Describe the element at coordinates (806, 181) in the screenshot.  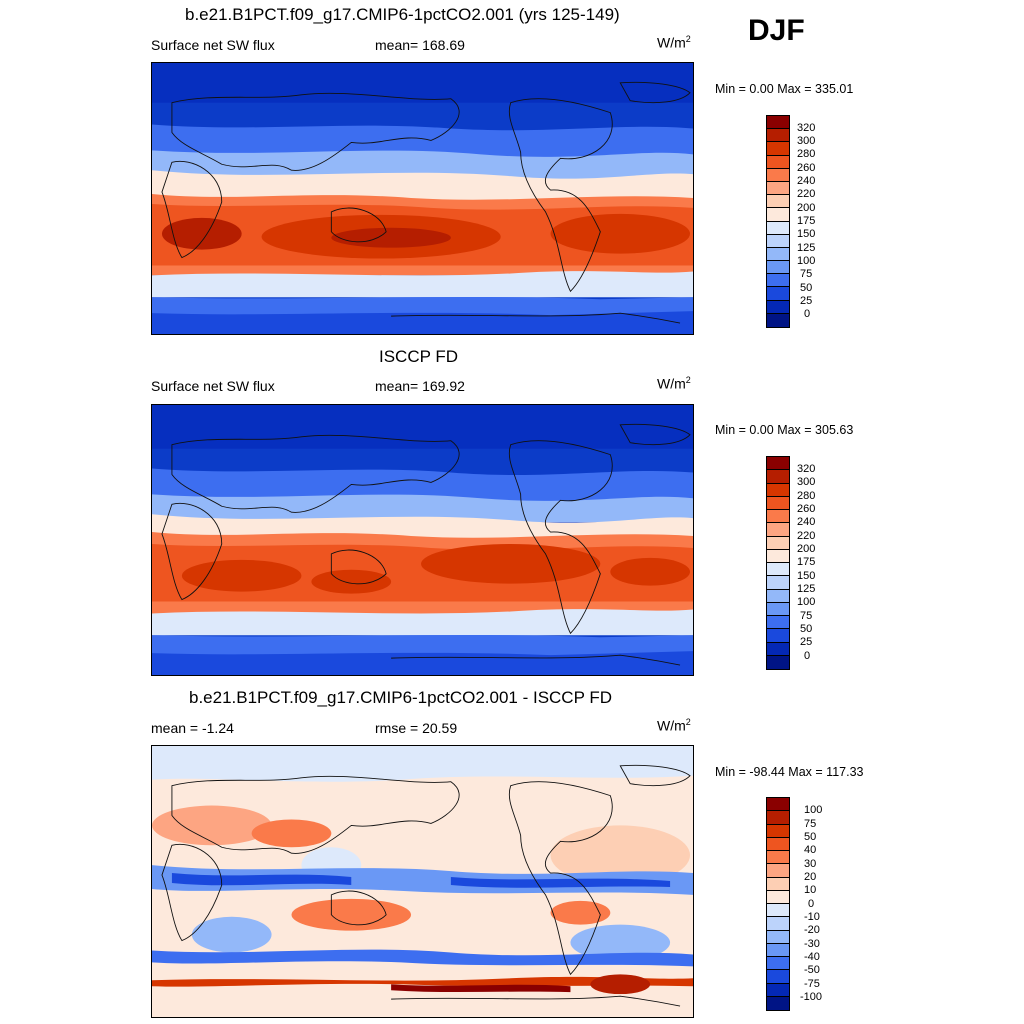
I see `colorbar-tick-label: 240` at that location.